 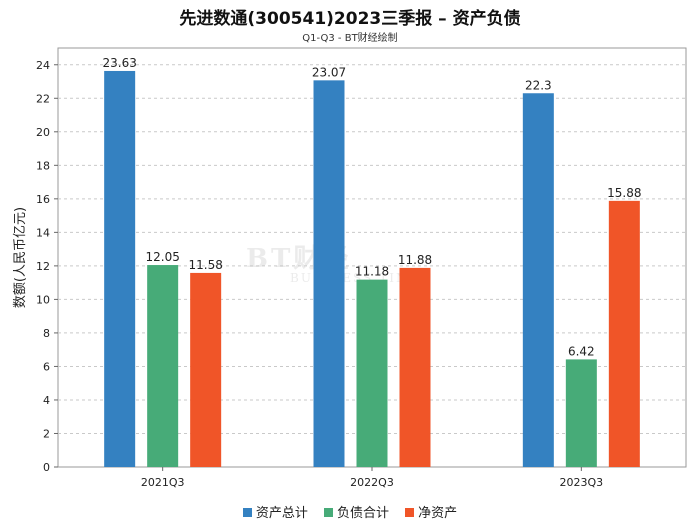 I want to click on data-label: 22.3, so click(x=538, y=85).